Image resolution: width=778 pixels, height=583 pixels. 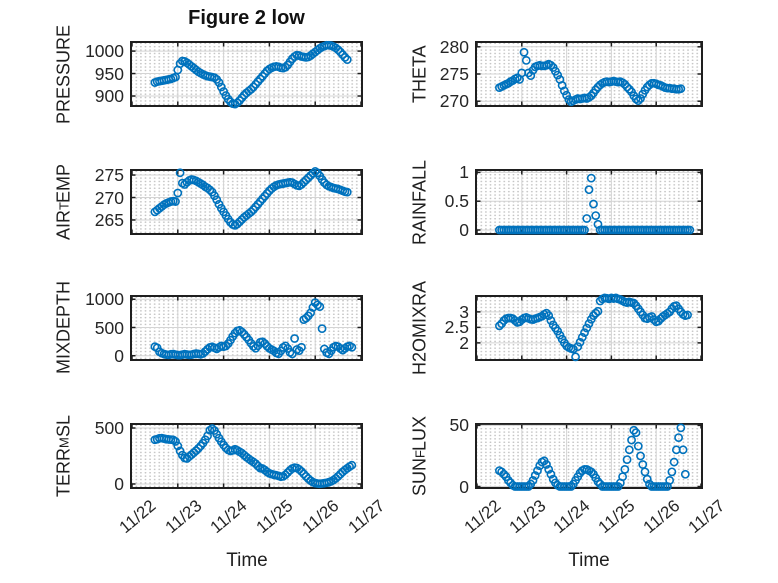 I want to click on series-mixdepth, so click(x=253, y=329).